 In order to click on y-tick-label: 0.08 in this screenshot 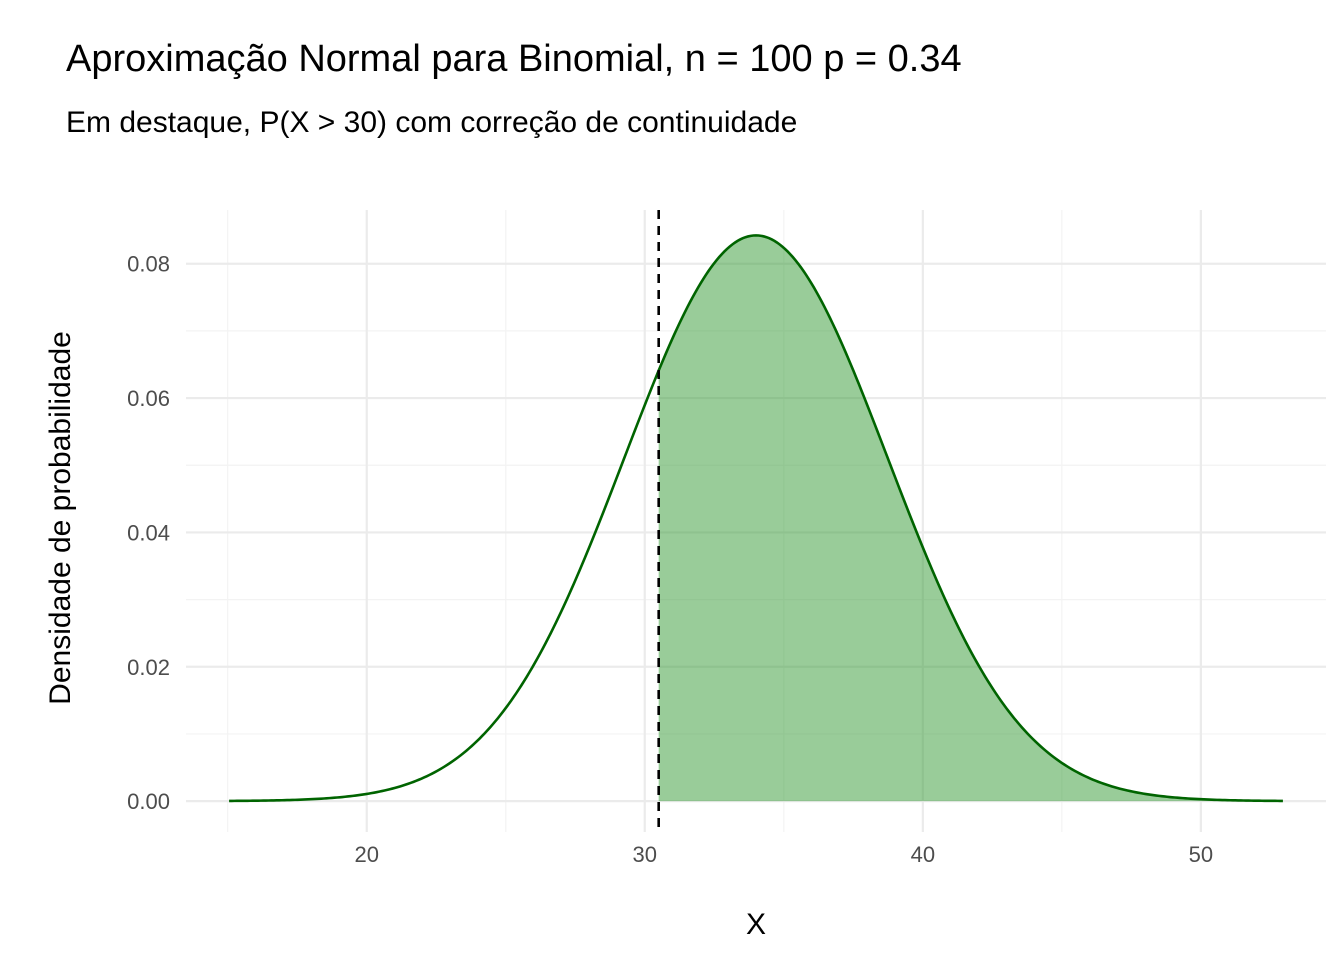, I will do `click(148, 264)`.